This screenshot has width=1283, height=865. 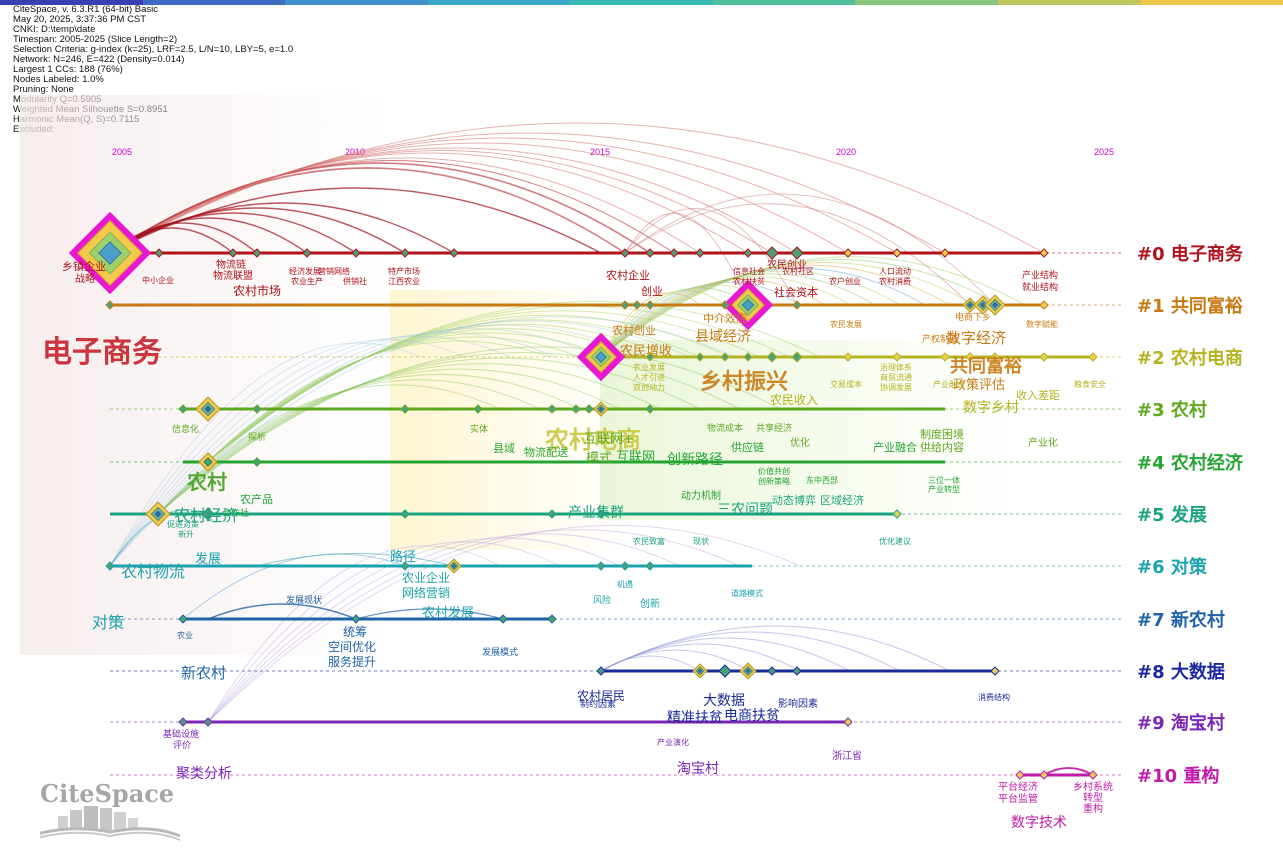 What do you see at coordinates (448, 613) in the screenshot?
I see `term-label: 农村发展` at bounding box center [448, 613].